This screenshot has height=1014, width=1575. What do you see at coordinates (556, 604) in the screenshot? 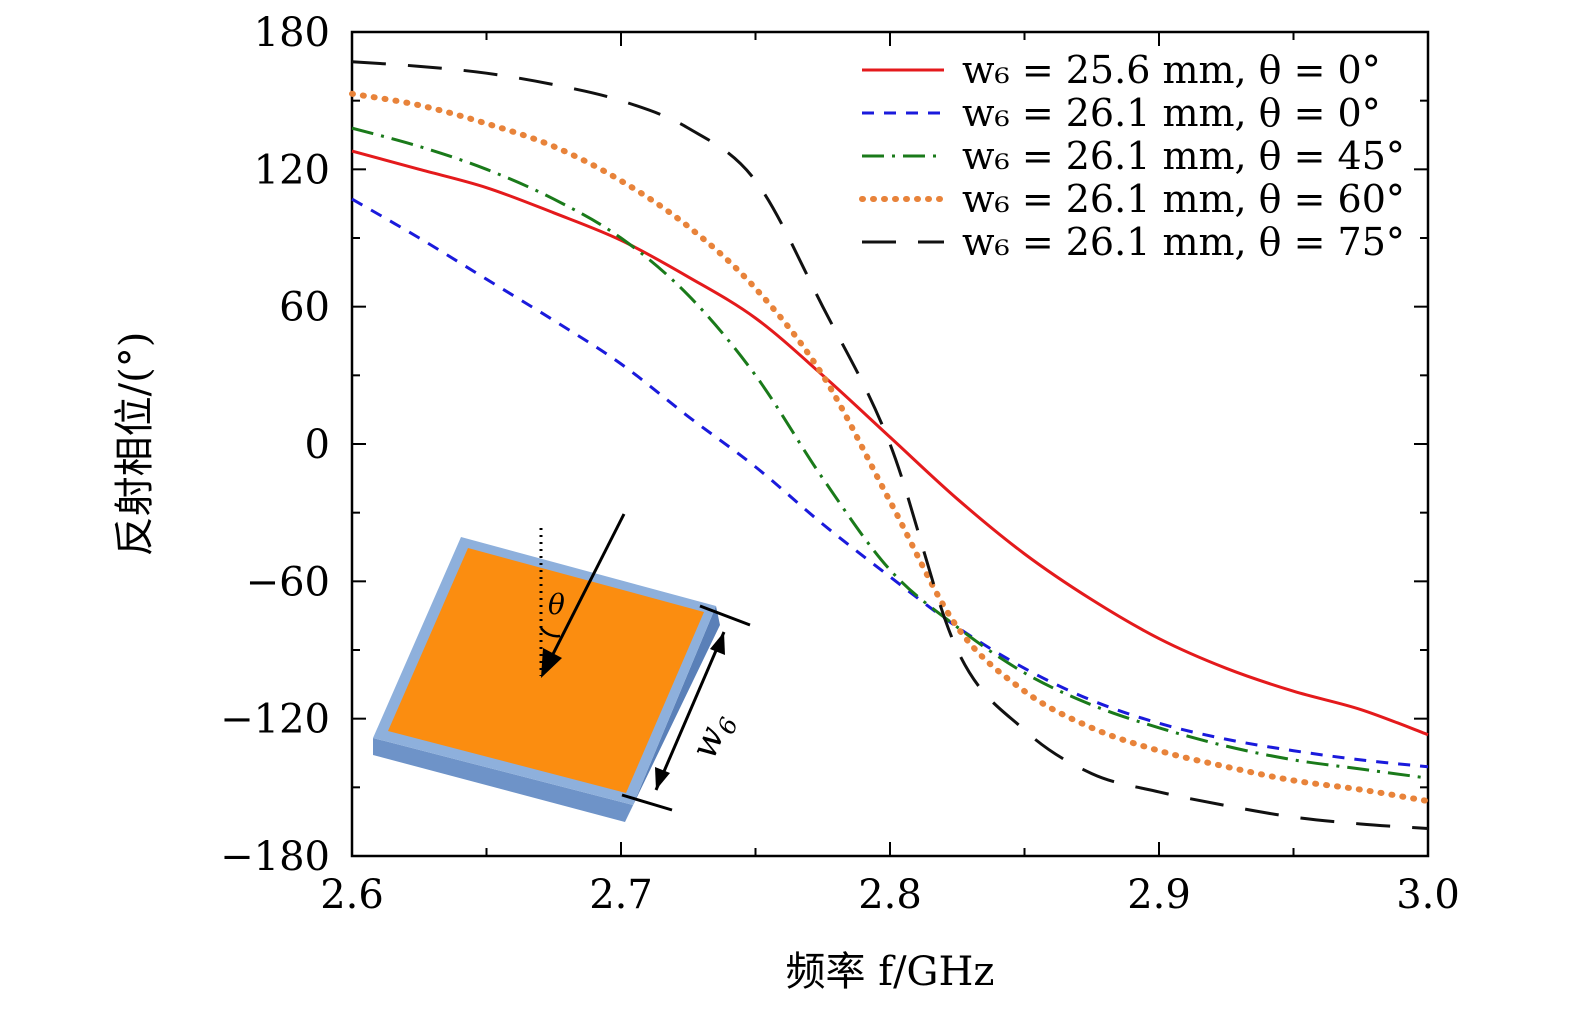
I see `theta-label: θ` at bounding box center [556, 604].